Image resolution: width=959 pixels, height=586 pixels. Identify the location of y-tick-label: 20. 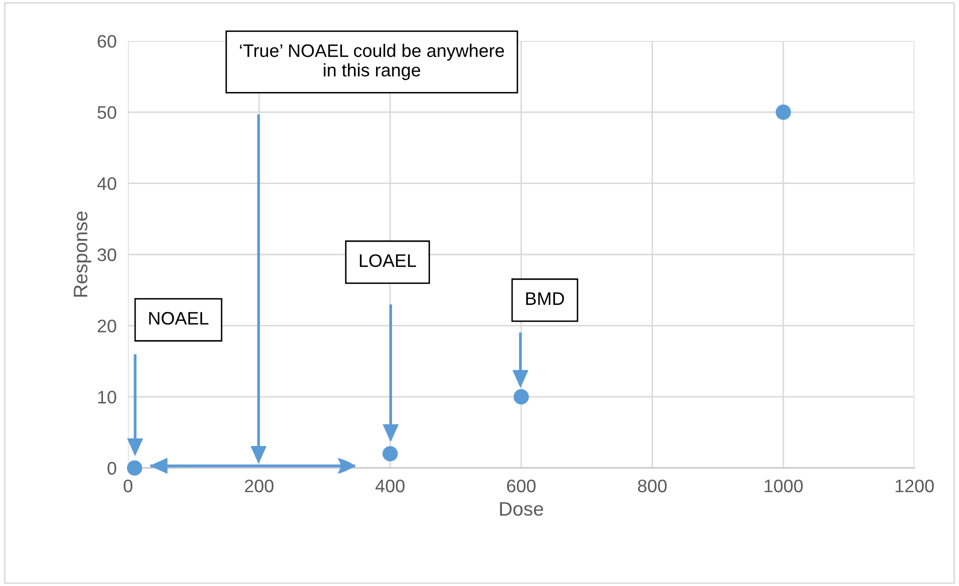
(107, 326).